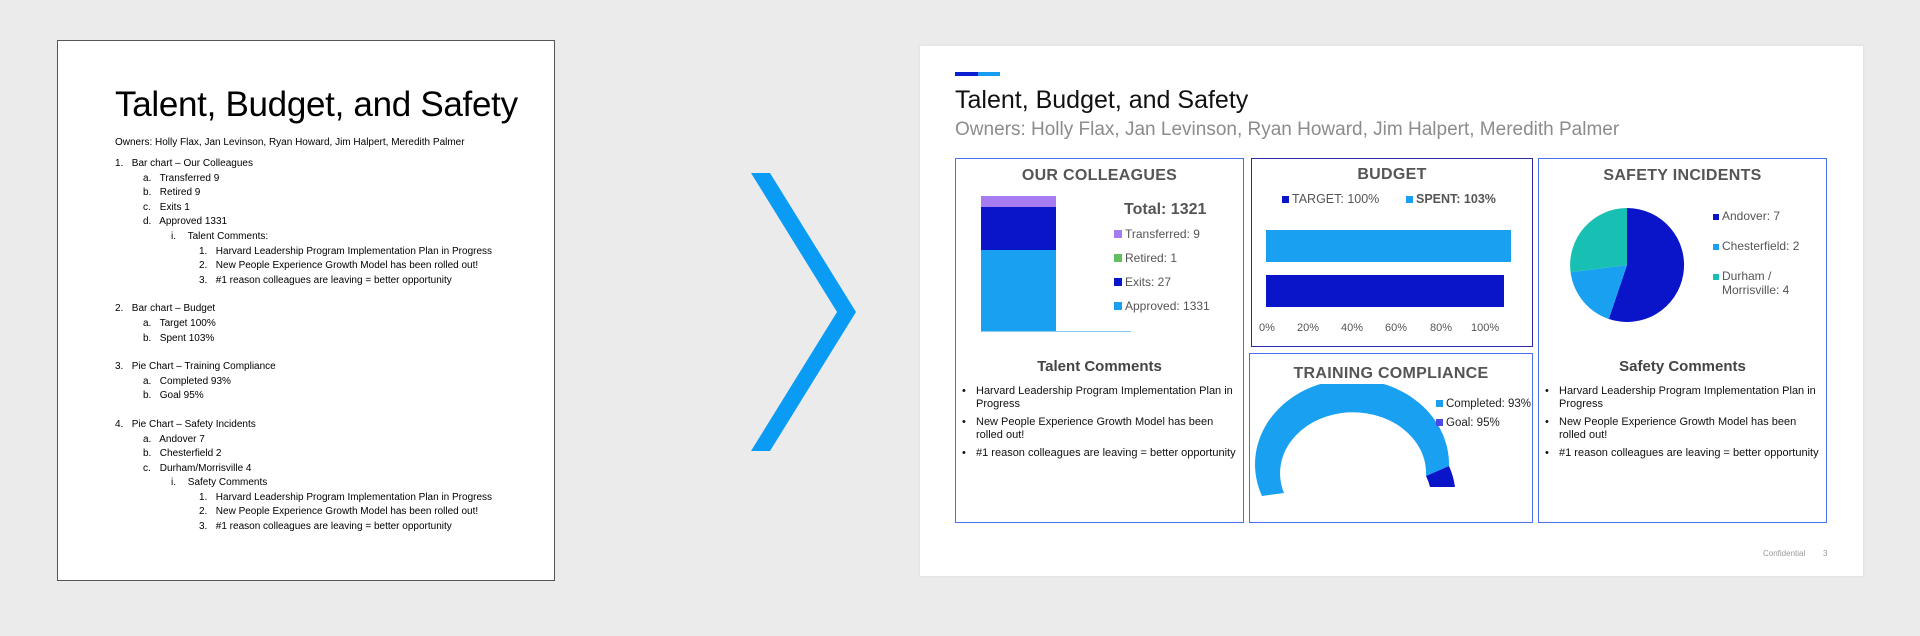 Image resolution: width=1920 pixels, height=636 pixels. Describe the element at coordinates (1308, 328) in the screenshot. I see `axis-tick-label: 20%` at that location.